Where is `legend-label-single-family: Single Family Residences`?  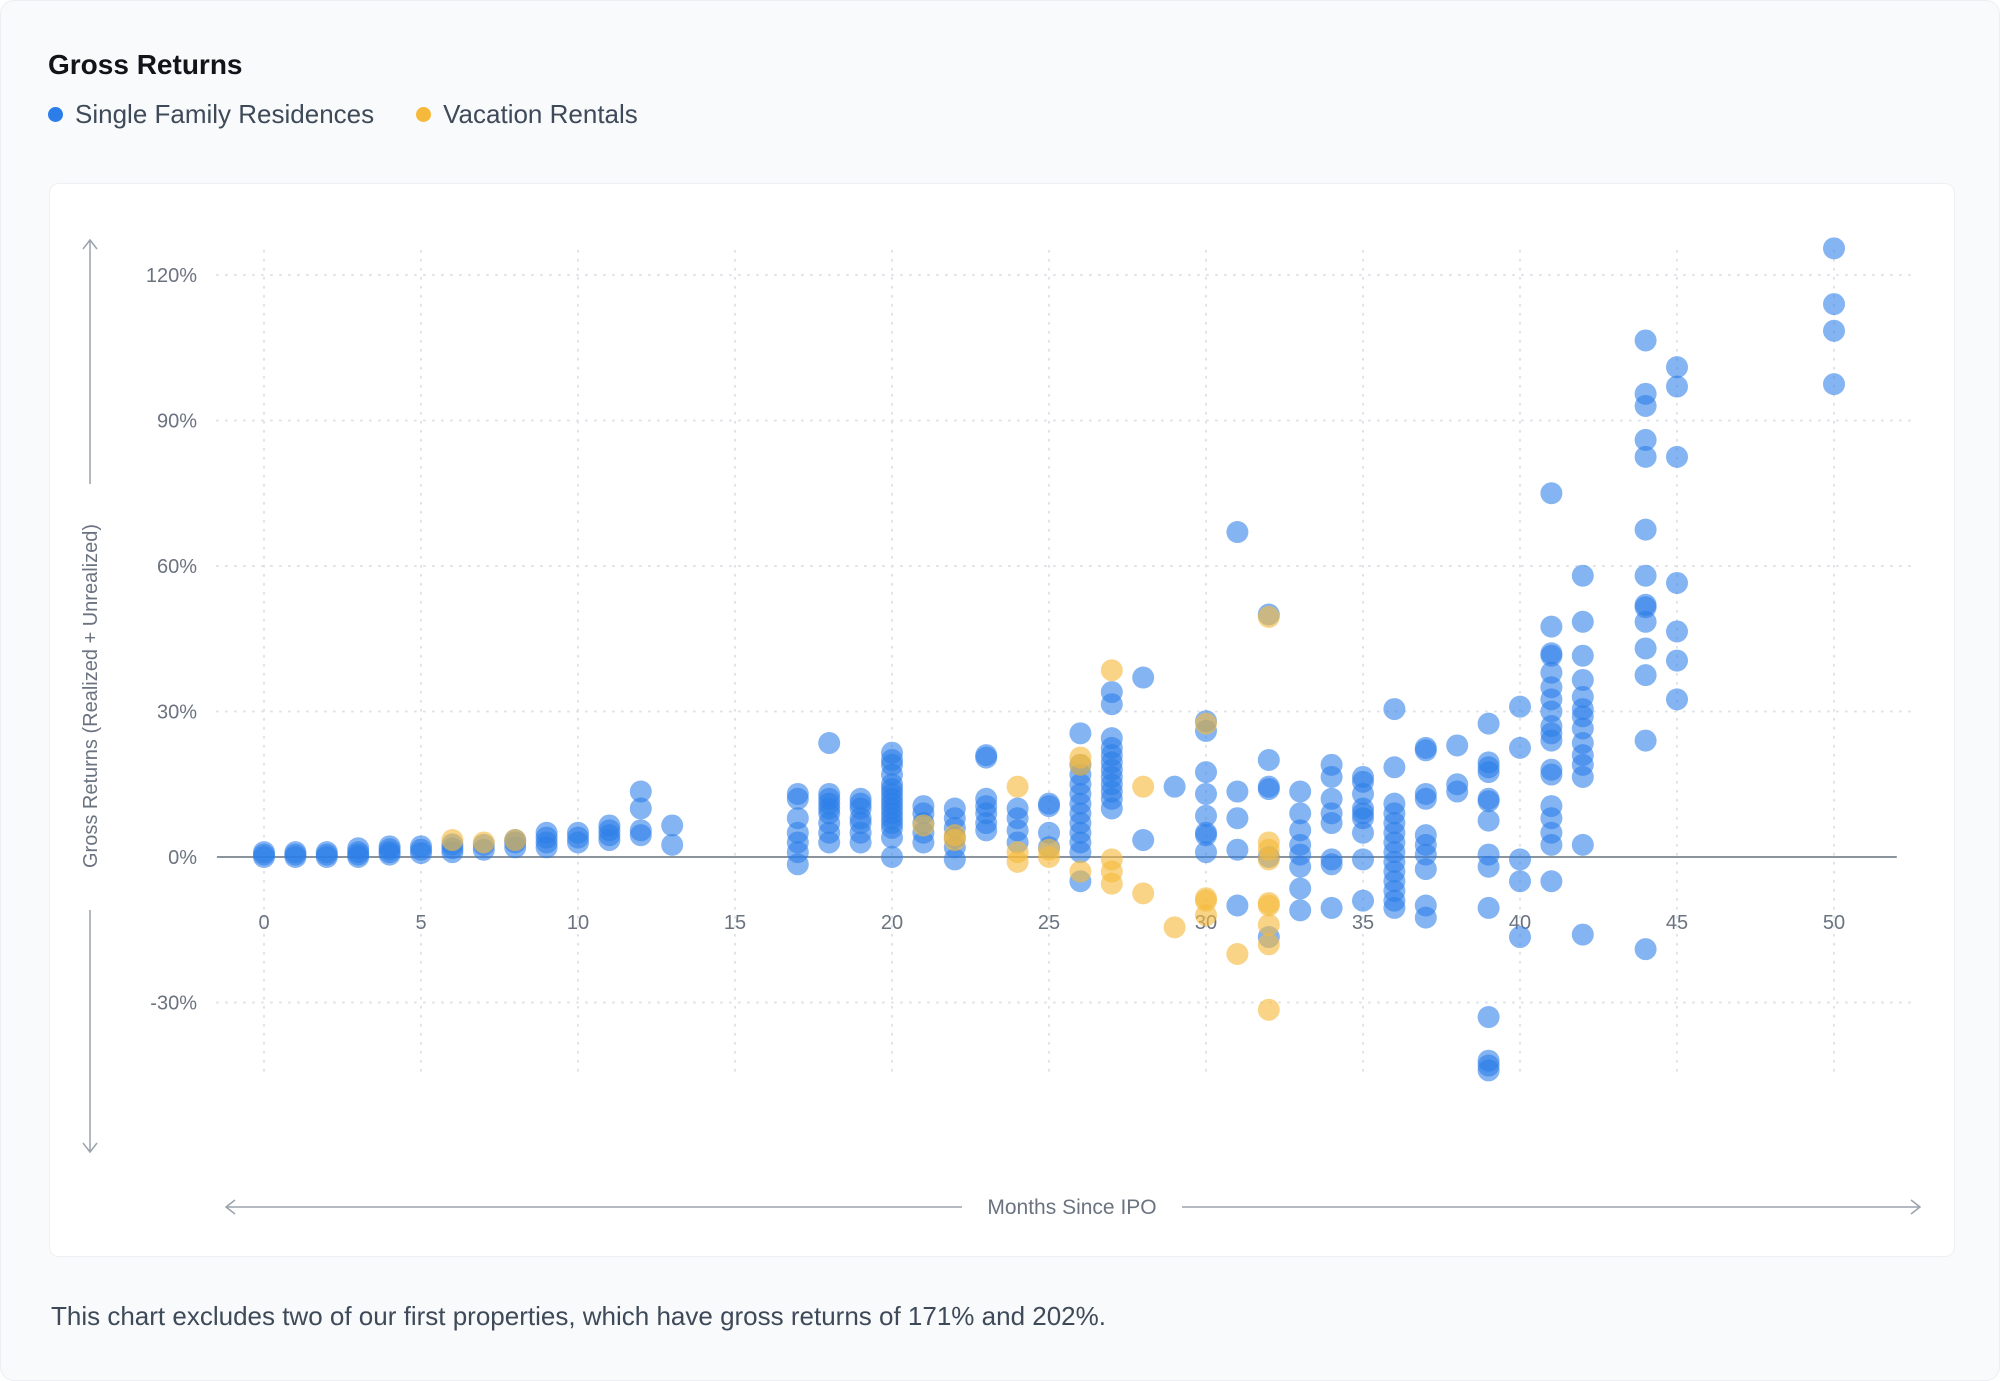 legend-label-single-family: Single Family Residences is located at coordinates (225, 114).